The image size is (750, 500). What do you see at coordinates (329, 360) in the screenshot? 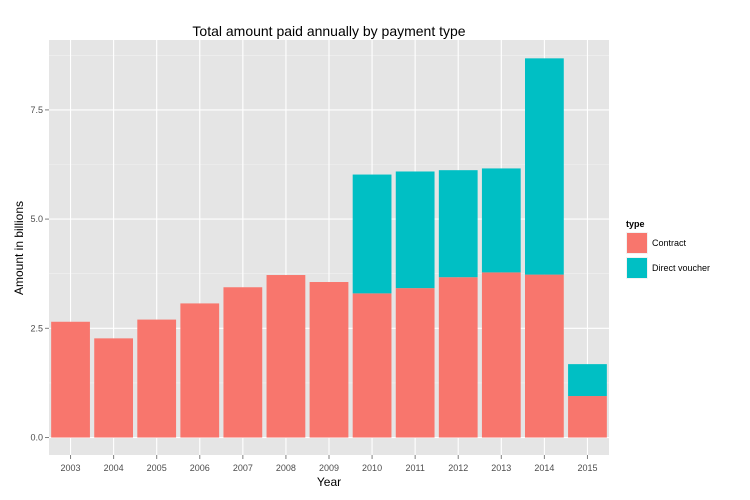
I see `bar-contract-2009` at bounding box center [329, 360].